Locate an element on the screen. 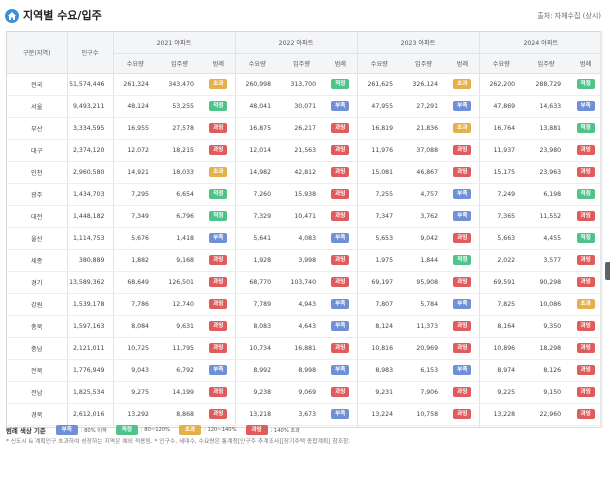 This screenshot has height=477, width=610. demand-cell: 260,998 is located at coordinates (257, 84).